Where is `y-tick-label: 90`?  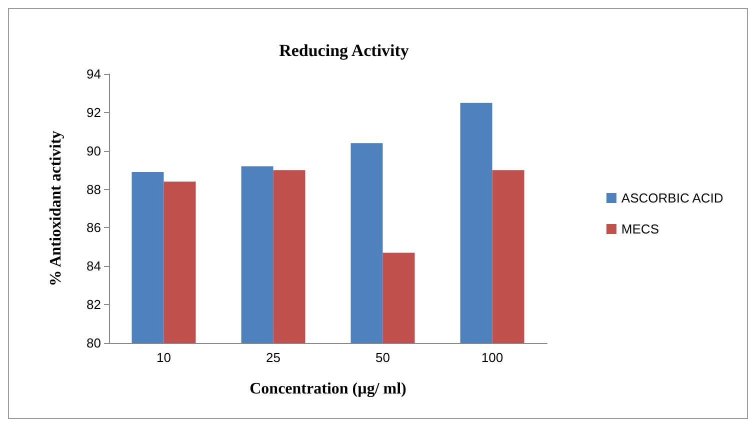 y-tick-label: 90 is located at coordinates (93, 150).